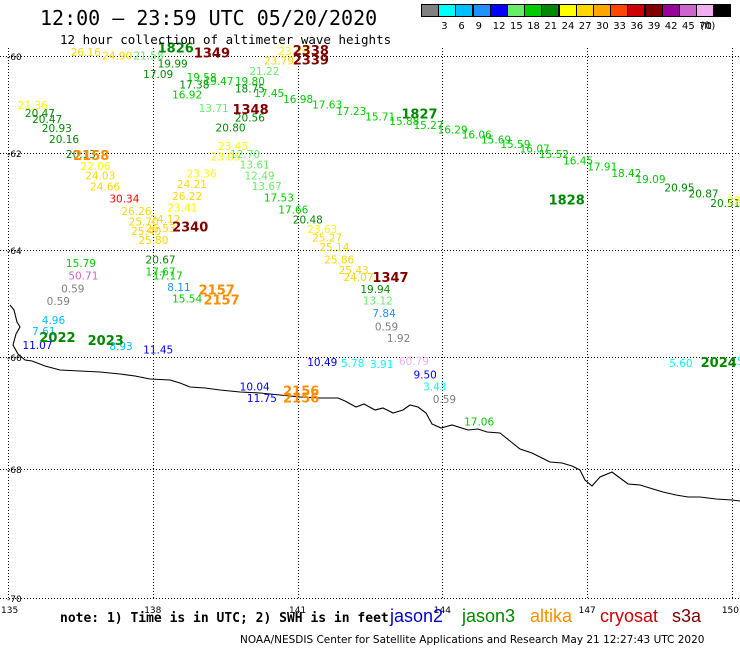 This screenshot has width=740, height=650. Describe the element at coordinates (14, 252) in the screenshot. I see `lat-label: -64` at that location.